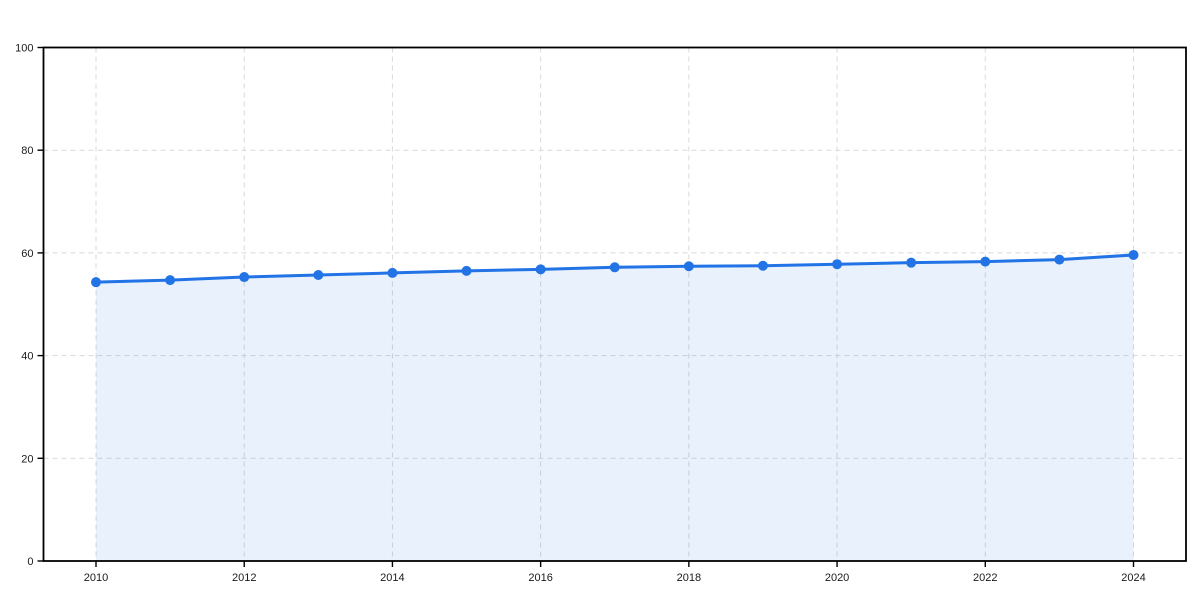 The height and width of the screenshot is (600, 1200). What do you see at coordinates (985, 578) in the screenshot?
I see `x-axis-tick-label: 2022` at bounding box center [985, 578].